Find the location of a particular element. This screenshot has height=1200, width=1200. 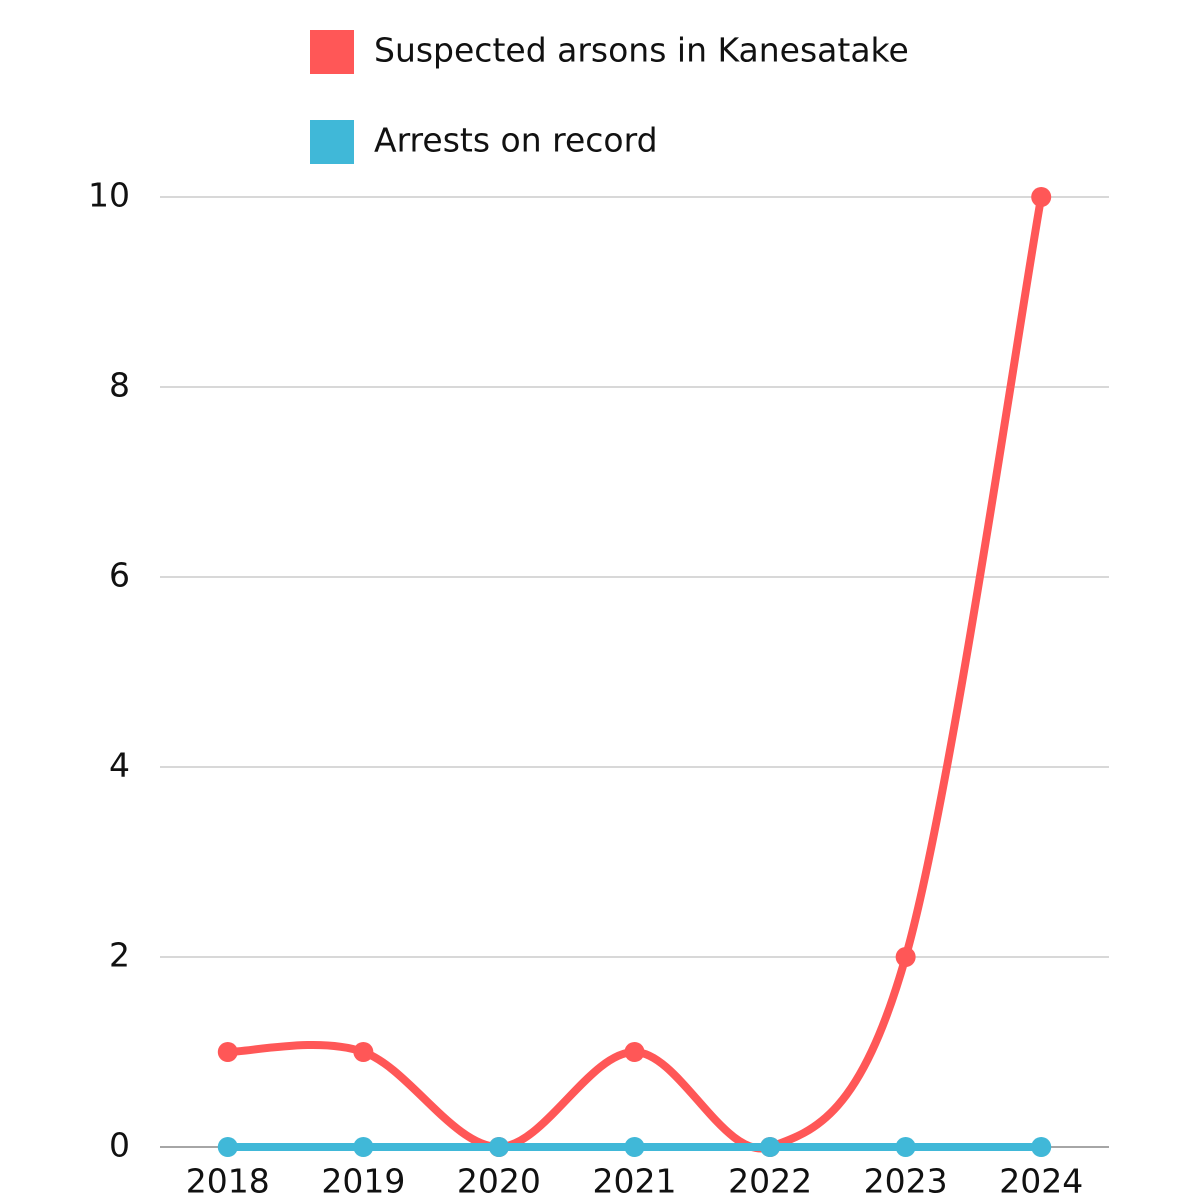

y-tick-label: 2 is located at coordinates (119, 955).